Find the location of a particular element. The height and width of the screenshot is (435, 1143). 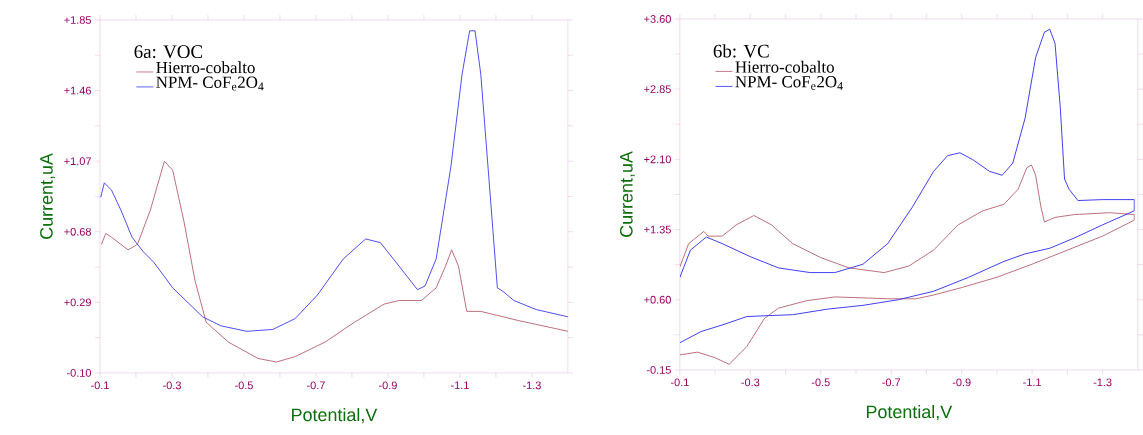

y-tick-label: +0.68 is located at coordinates (77, 231).